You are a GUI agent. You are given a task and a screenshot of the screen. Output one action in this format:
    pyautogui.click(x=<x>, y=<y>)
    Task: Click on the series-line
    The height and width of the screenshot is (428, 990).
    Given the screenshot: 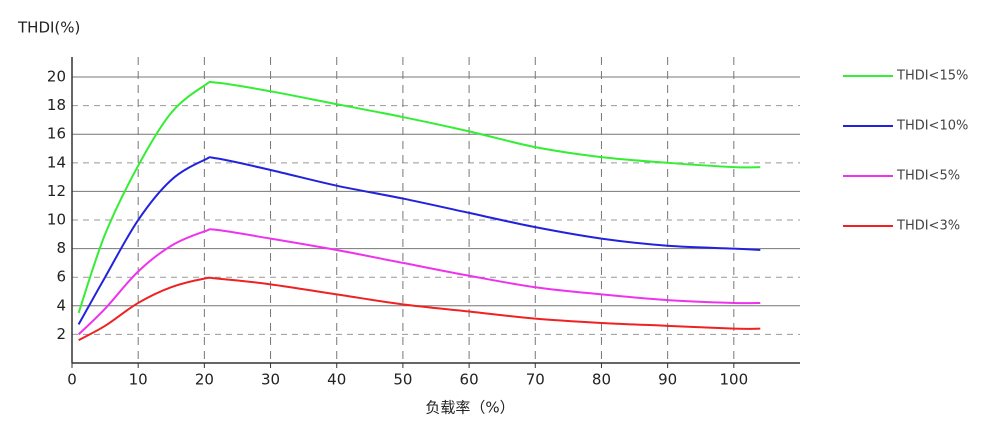 What is the action you would take?
    pyautogui.click(x=419, y=309)
    